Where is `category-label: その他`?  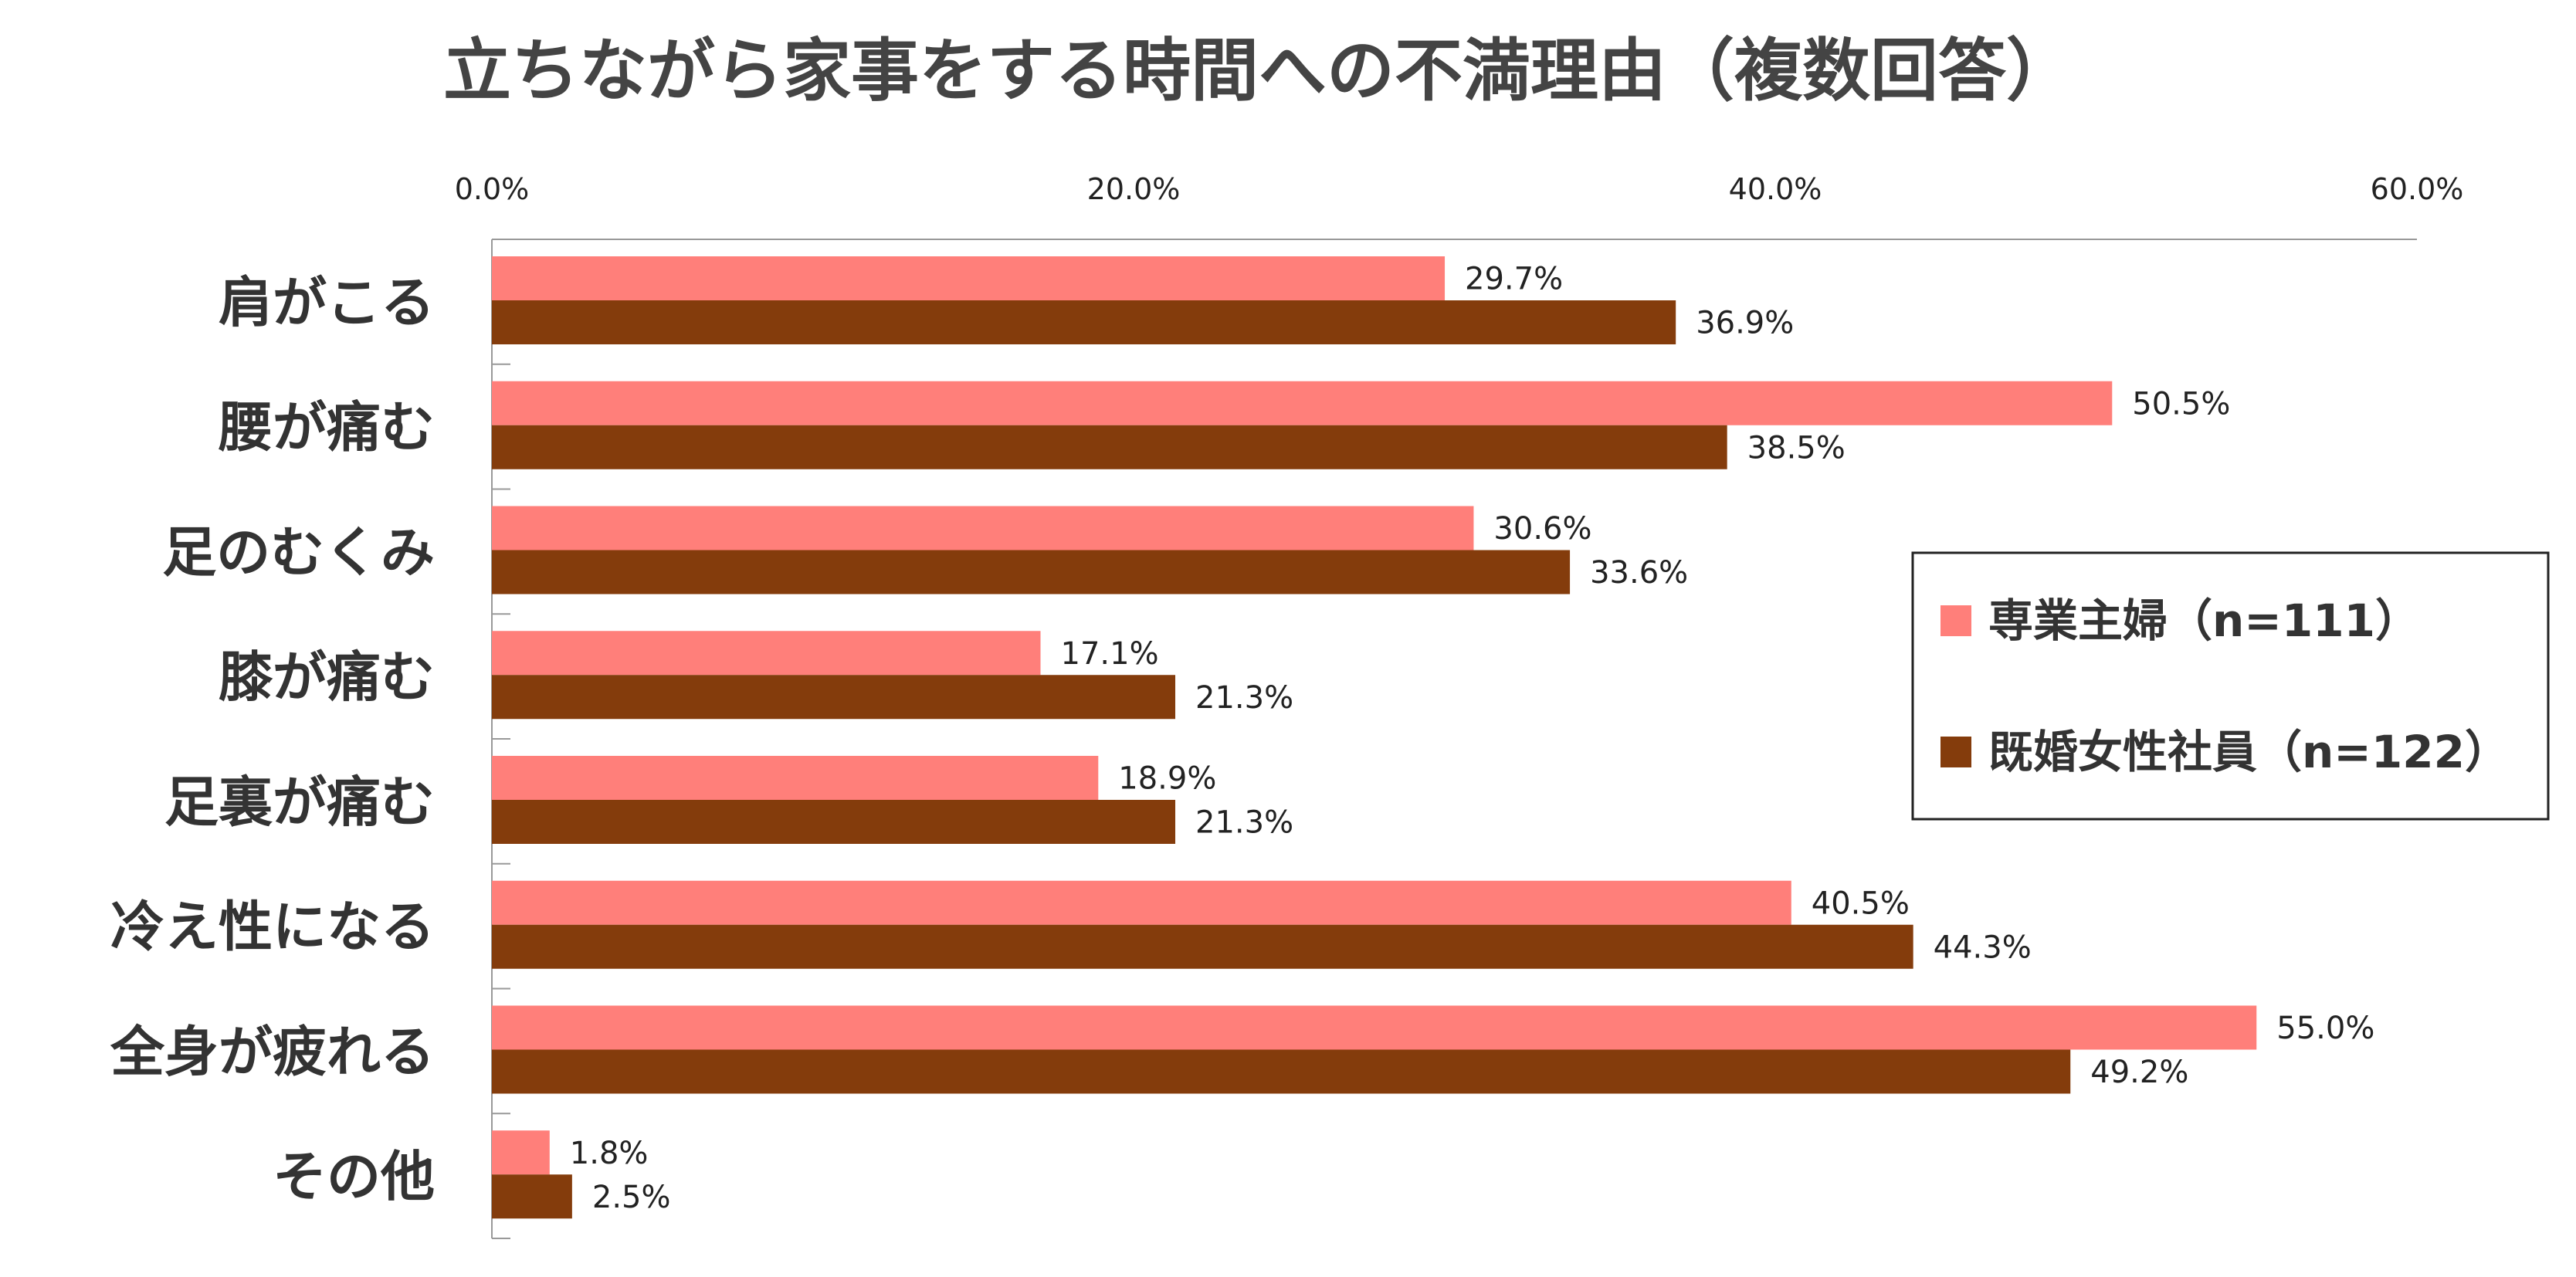 category-label: その他 is located at coordinates (354, 1176).